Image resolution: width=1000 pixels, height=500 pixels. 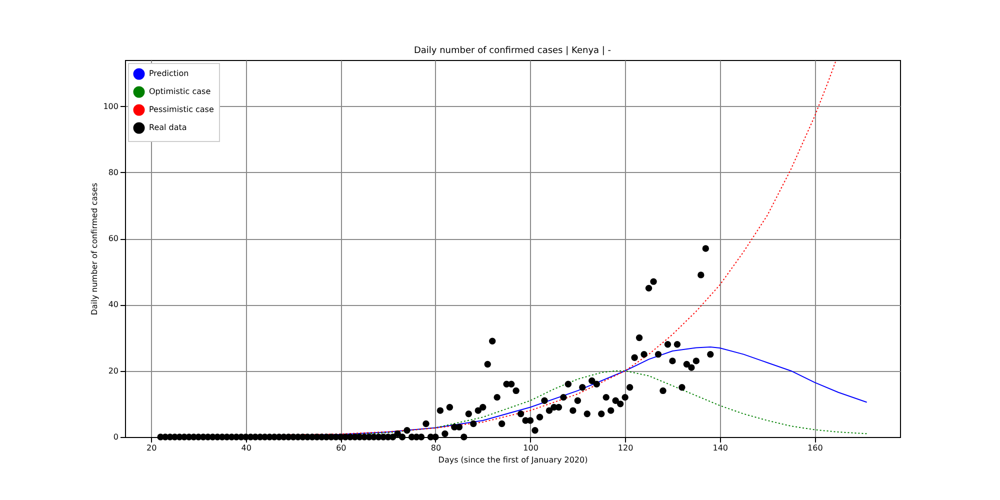 What do you see at coordinates (168, 127) in the screenshot?
I see `legend-label: Real data` at bounding box center [168, 127].